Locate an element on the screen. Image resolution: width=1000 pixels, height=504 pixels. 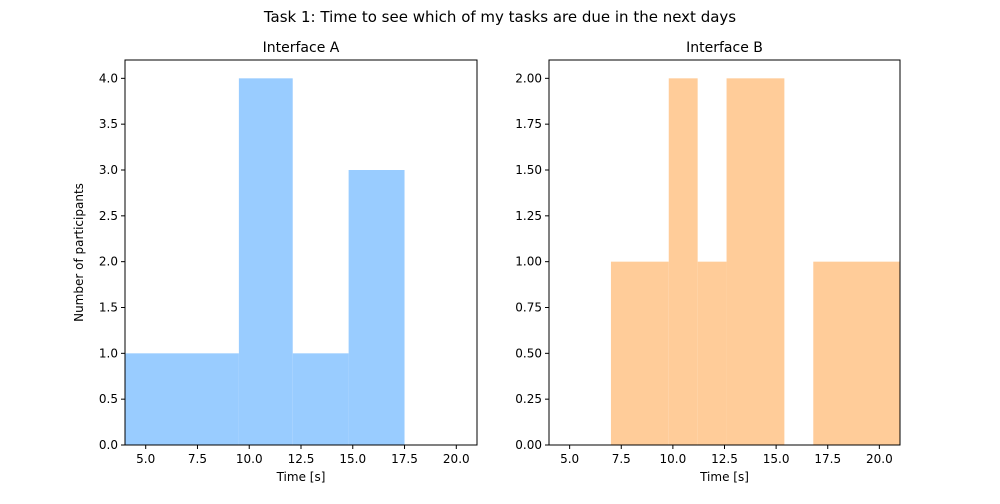
interface-a-x-tick-label-0: 5.0 is located at coordinates (145, 459).